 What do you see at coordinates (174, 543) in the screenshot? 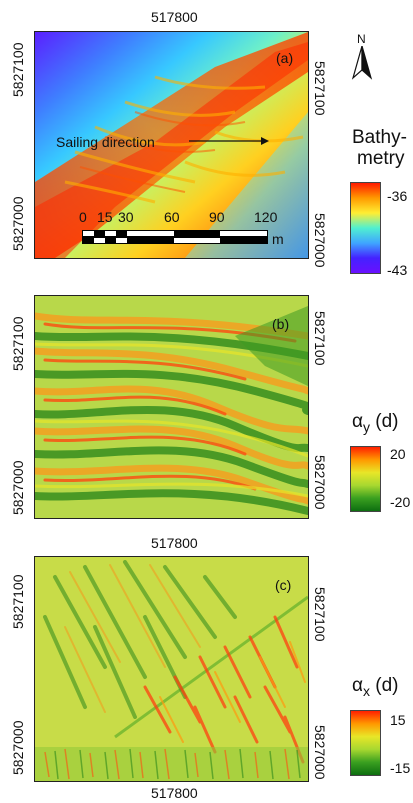
I see `panel-c-top-easting: 517800` at bounding box center [174, 543].